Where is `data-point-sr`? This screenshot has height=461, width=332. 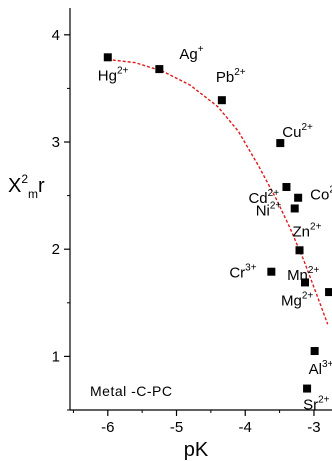 data-point-sr is located at coordinates (307, 388).